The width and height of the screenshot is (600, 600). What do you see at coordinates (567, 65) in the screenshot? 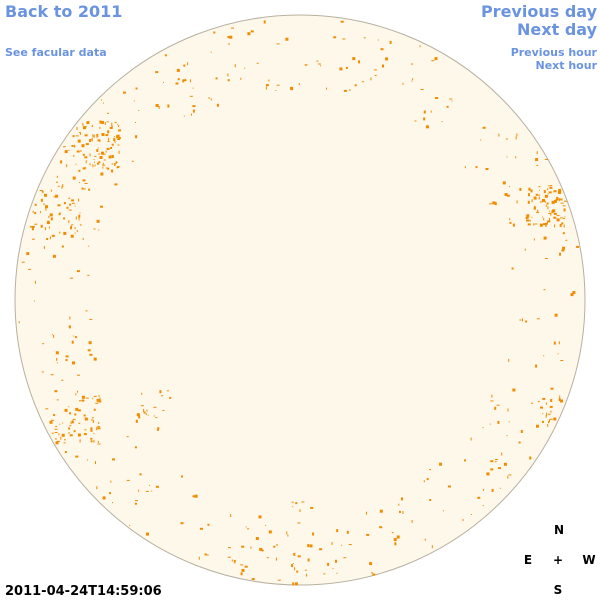
I see `next-hour-link: Next hour` at bounding box center [567, 65].